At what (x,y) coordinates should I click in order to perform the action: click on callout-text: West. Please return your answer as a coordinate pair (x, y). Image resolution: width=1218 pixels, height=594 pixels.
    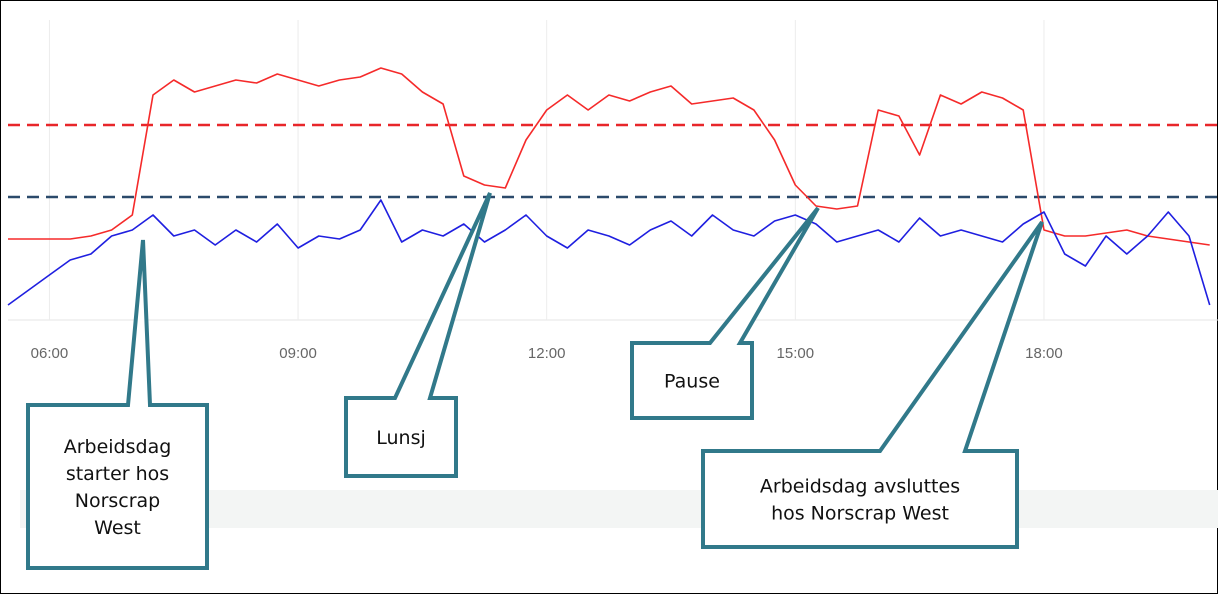
    Looking at the image, I should click on (117, 528).